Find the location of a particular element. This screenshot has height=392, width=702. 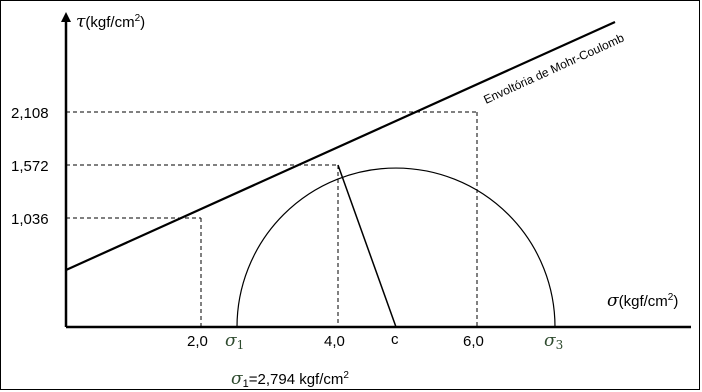

y-tick-2108: 2,108 is located at coordinates (30, 113).